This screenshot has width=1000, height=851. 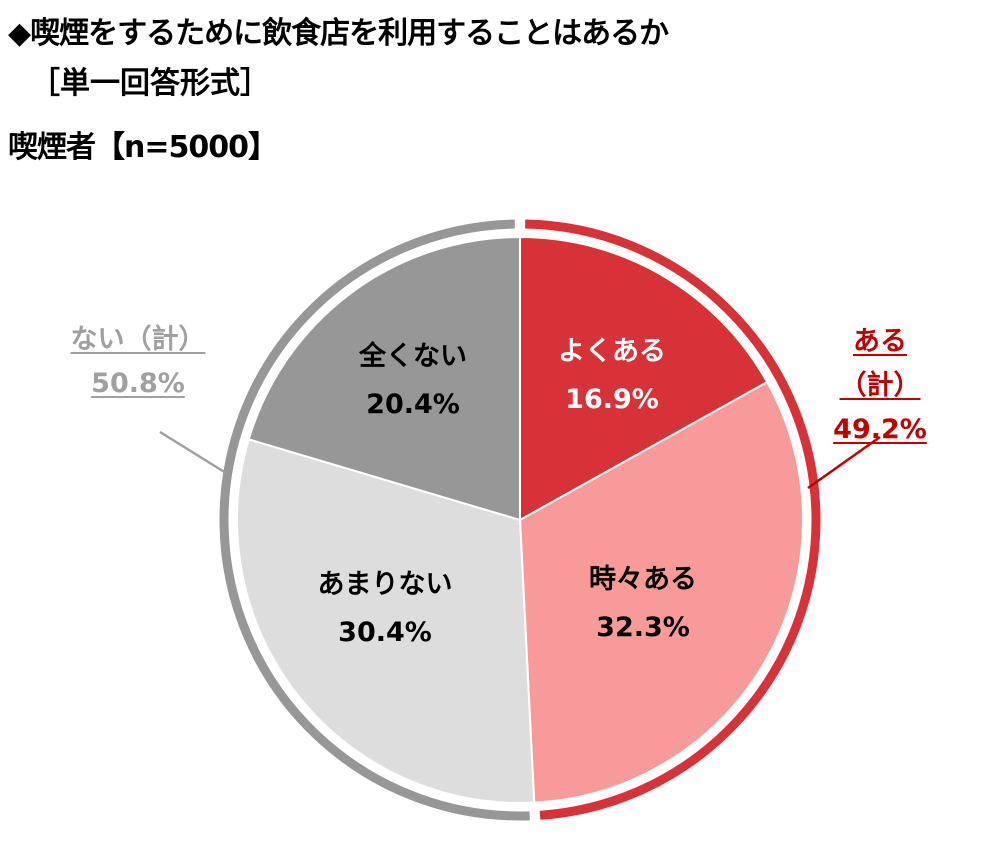 I want to click on leader-line-aru, so click(x=844, y=462).